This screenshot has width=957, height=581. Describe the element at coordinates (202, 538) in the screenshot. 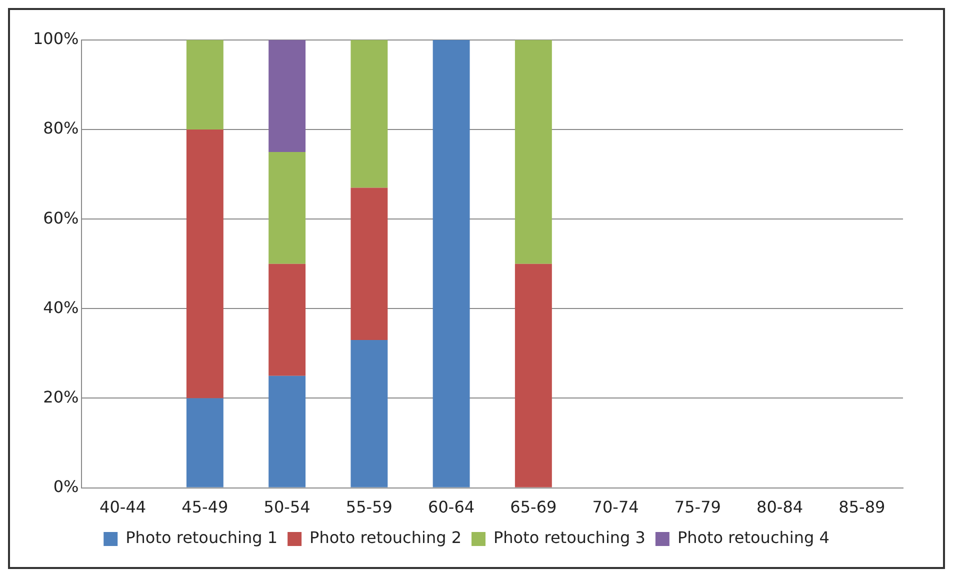

I see `legend-label: Photo retouching 1` at that location.